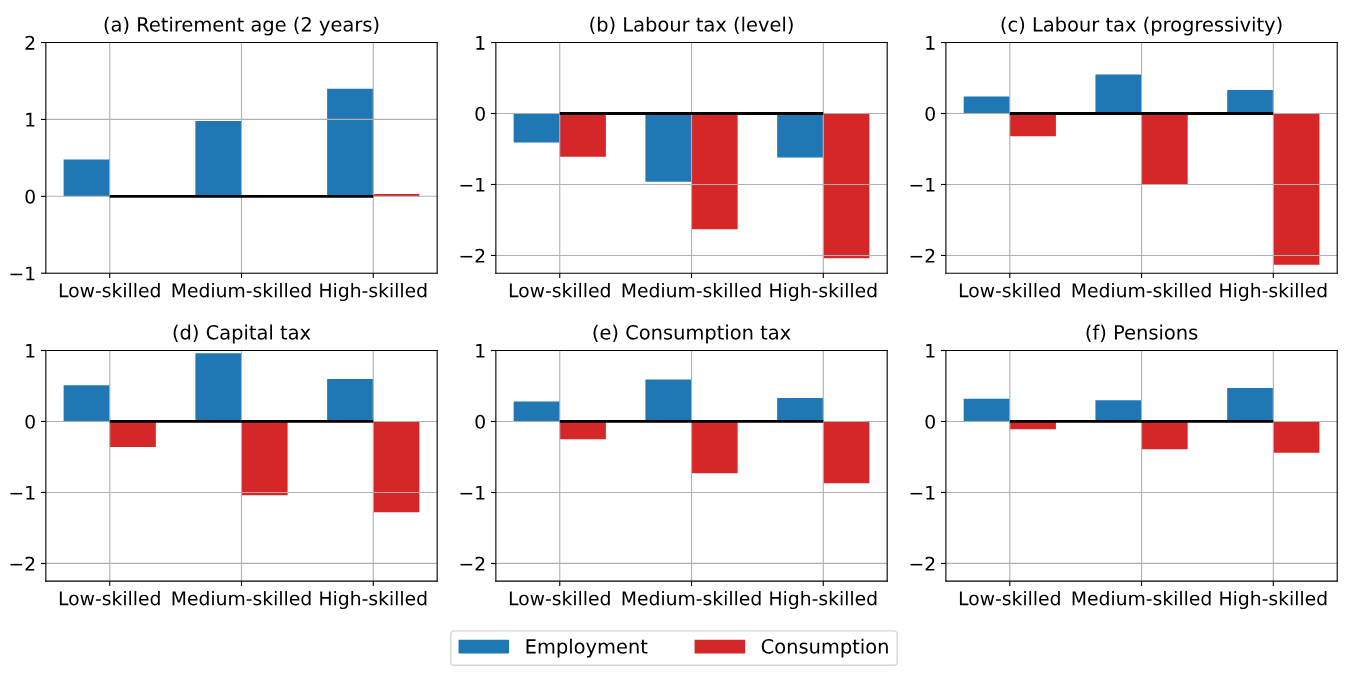  What do you see at coordinates (241, 26) in the screenshot?
I see `chart-title: (a) Retirement age (2 years)` at bounding box center [241, 26].